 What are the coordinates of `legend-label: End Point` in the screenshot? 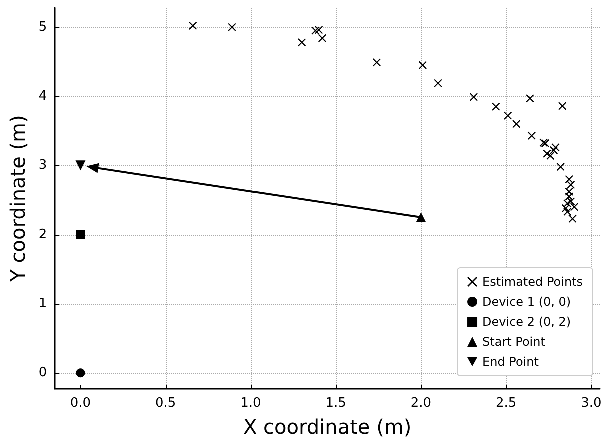 It's located at (511, 362).